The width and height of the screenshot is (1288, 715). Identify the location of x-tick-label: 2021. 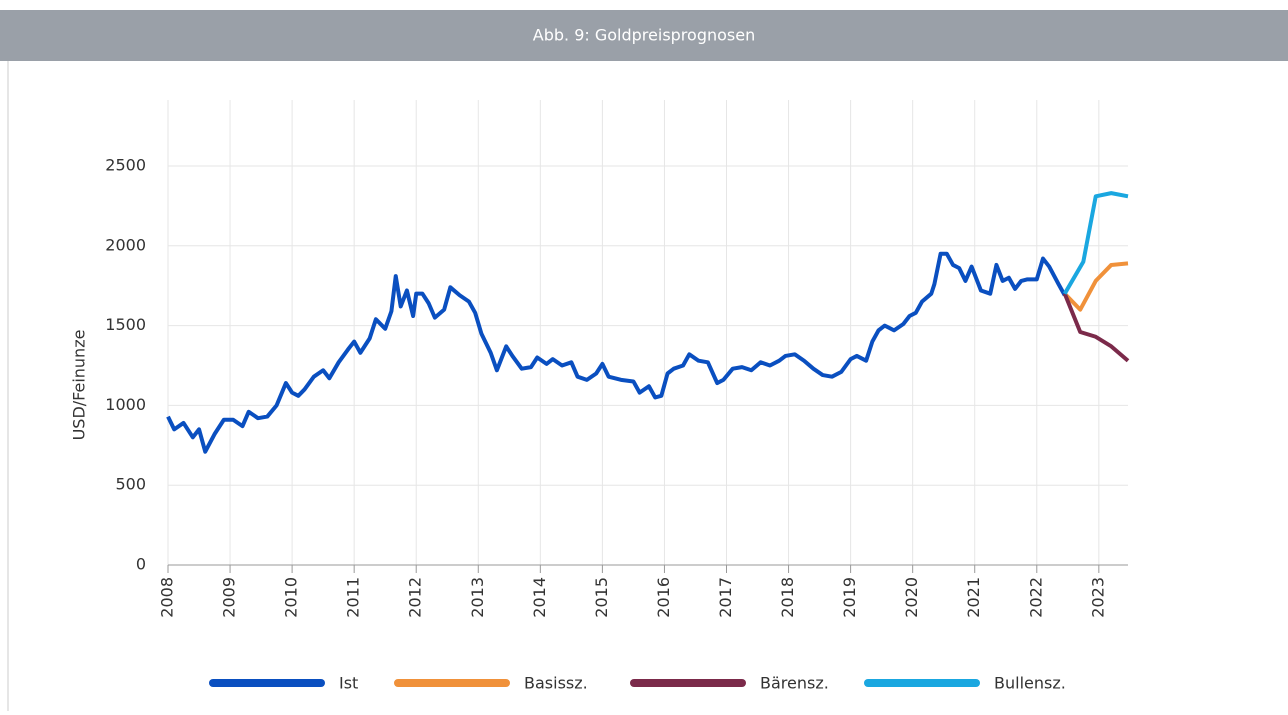
(973, 597).